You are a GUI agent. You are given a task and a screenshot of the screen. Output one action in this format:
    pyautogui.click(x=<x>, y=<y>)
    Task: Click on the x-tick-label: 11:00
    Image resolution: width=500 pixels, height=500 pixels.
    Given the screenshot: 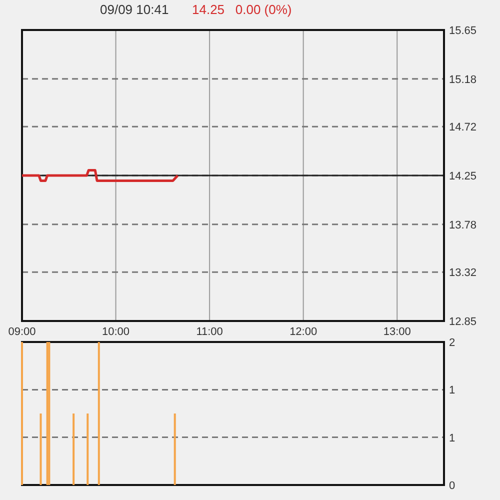 What is the action you would take?
    pyautogui.click(x=209, y=332)
    